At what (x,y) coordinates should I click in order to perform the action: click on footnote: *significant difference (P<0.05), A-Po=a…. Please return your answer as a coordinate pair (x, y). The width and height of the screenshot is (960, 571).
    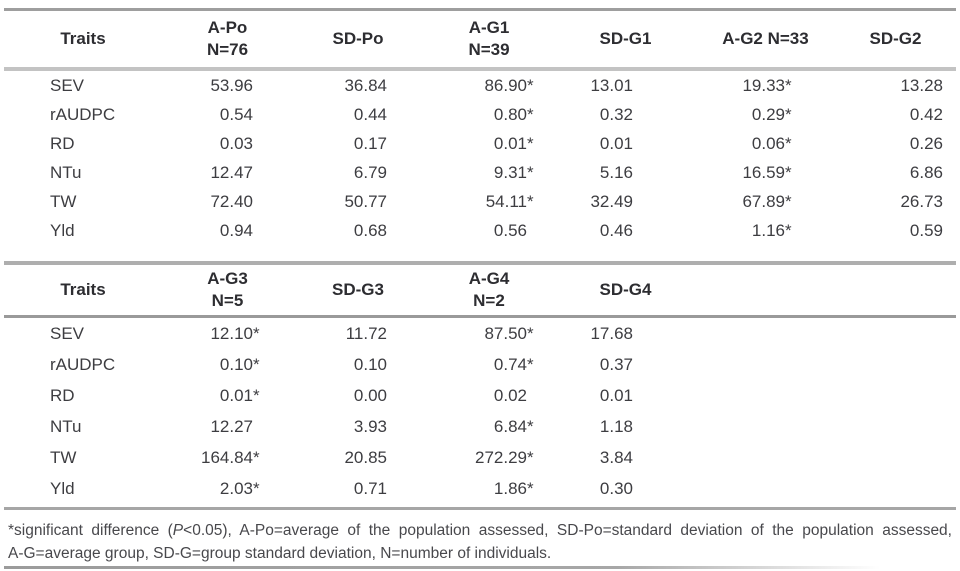
    Looking at the image, I should click on (480, 542).